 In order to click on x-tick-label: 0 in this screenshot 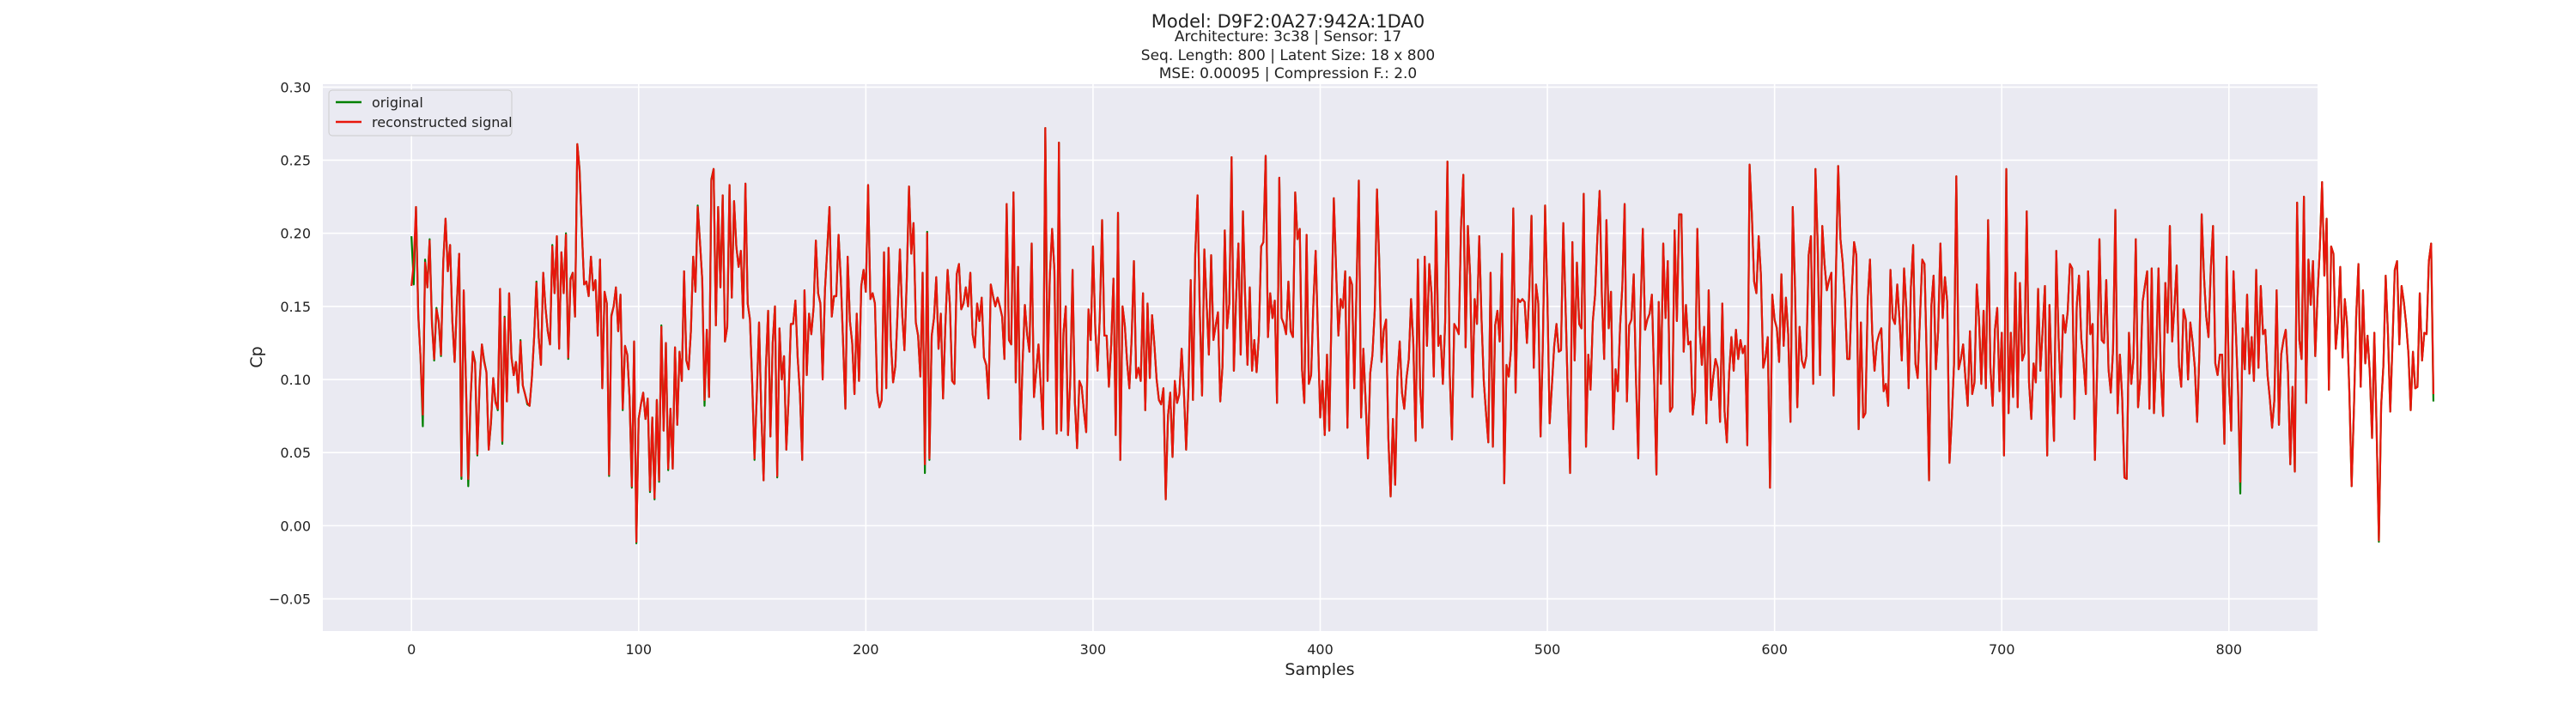, I will do `click(411, 649)`.